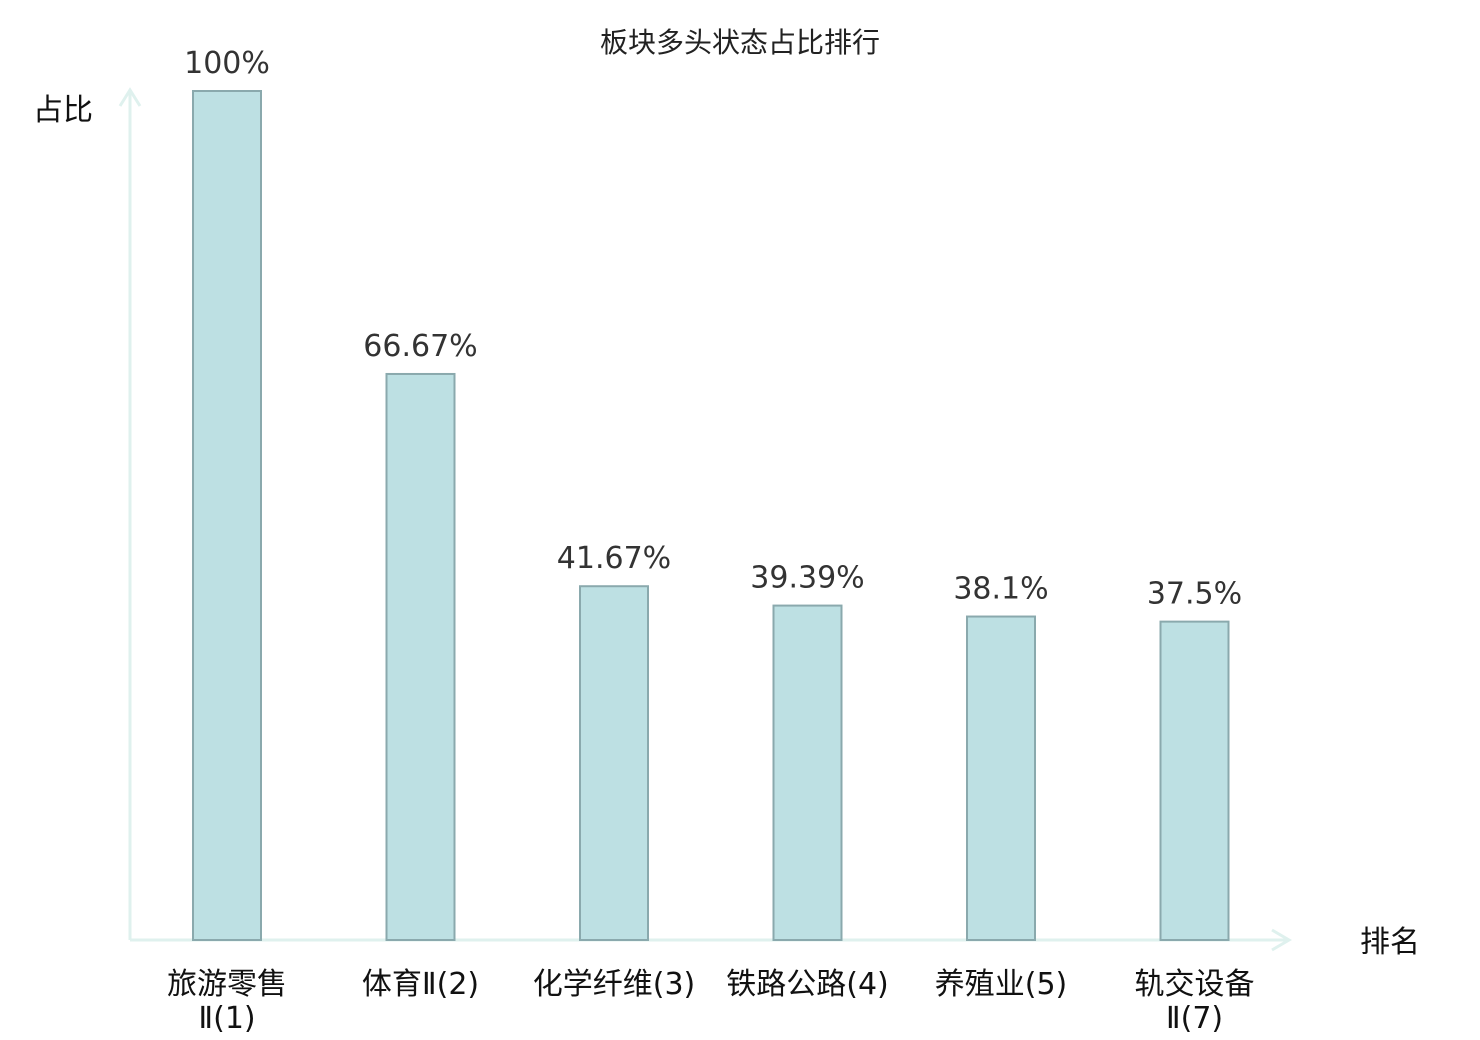 The height and width of the screenshot is (1040, 1480). I want to click on x-axis-label: 排名, so click(1390, 942).